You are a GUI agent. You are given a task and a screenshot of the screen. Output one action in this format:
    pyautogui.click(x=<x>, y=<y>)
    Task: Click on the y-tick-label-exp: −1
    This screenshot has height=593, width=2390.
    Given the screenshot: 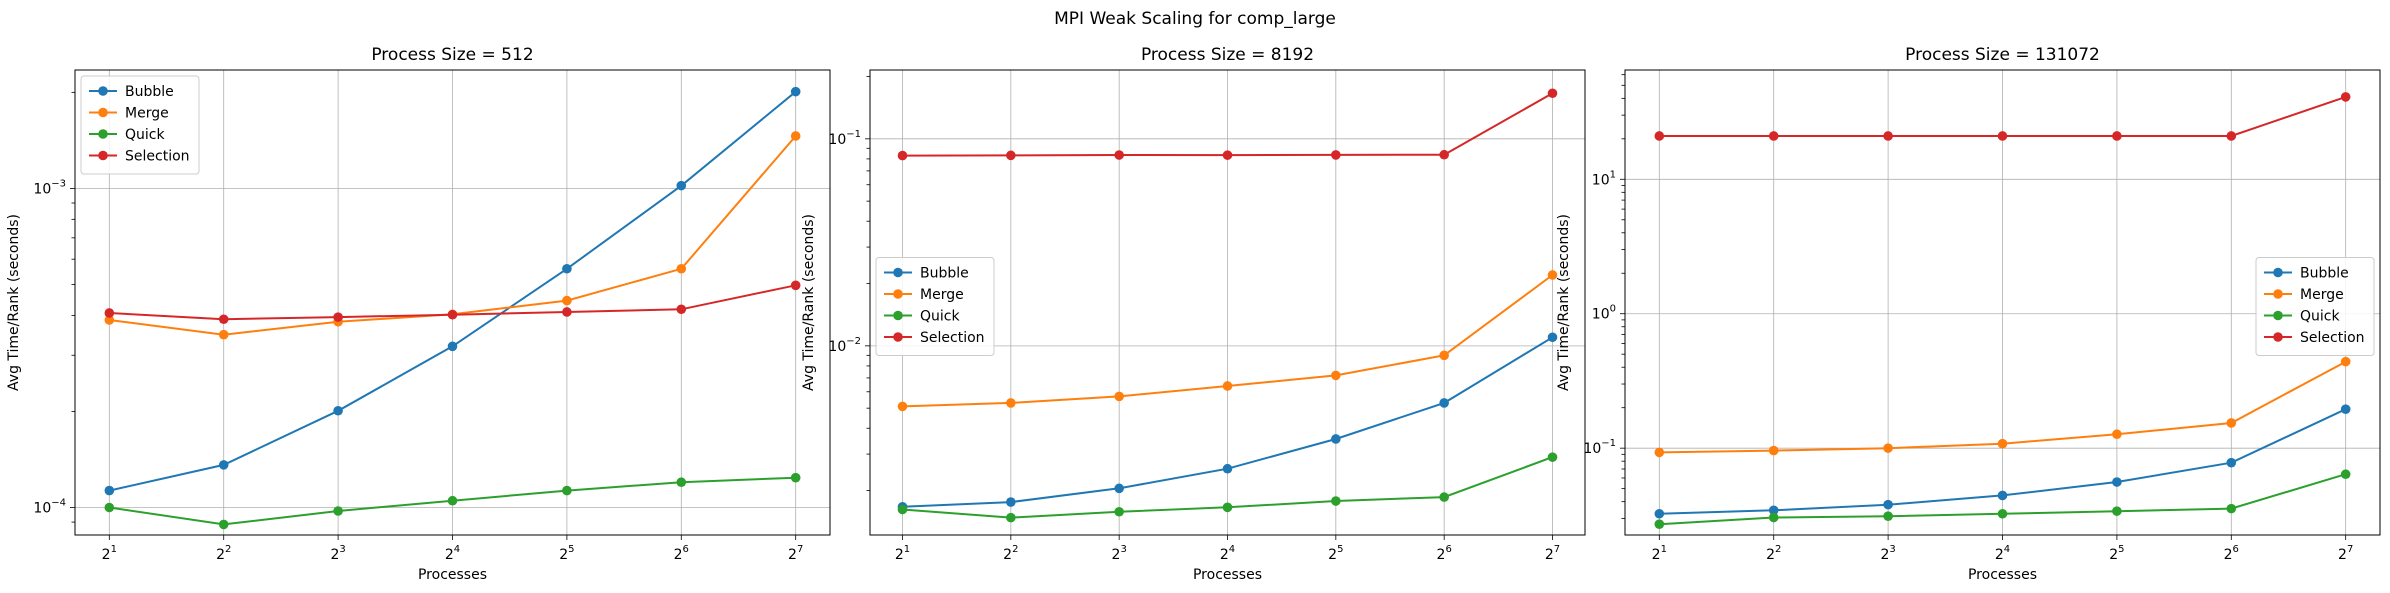 What is the action you would take?
    pyautogui.click(x=1608, y=443)
    